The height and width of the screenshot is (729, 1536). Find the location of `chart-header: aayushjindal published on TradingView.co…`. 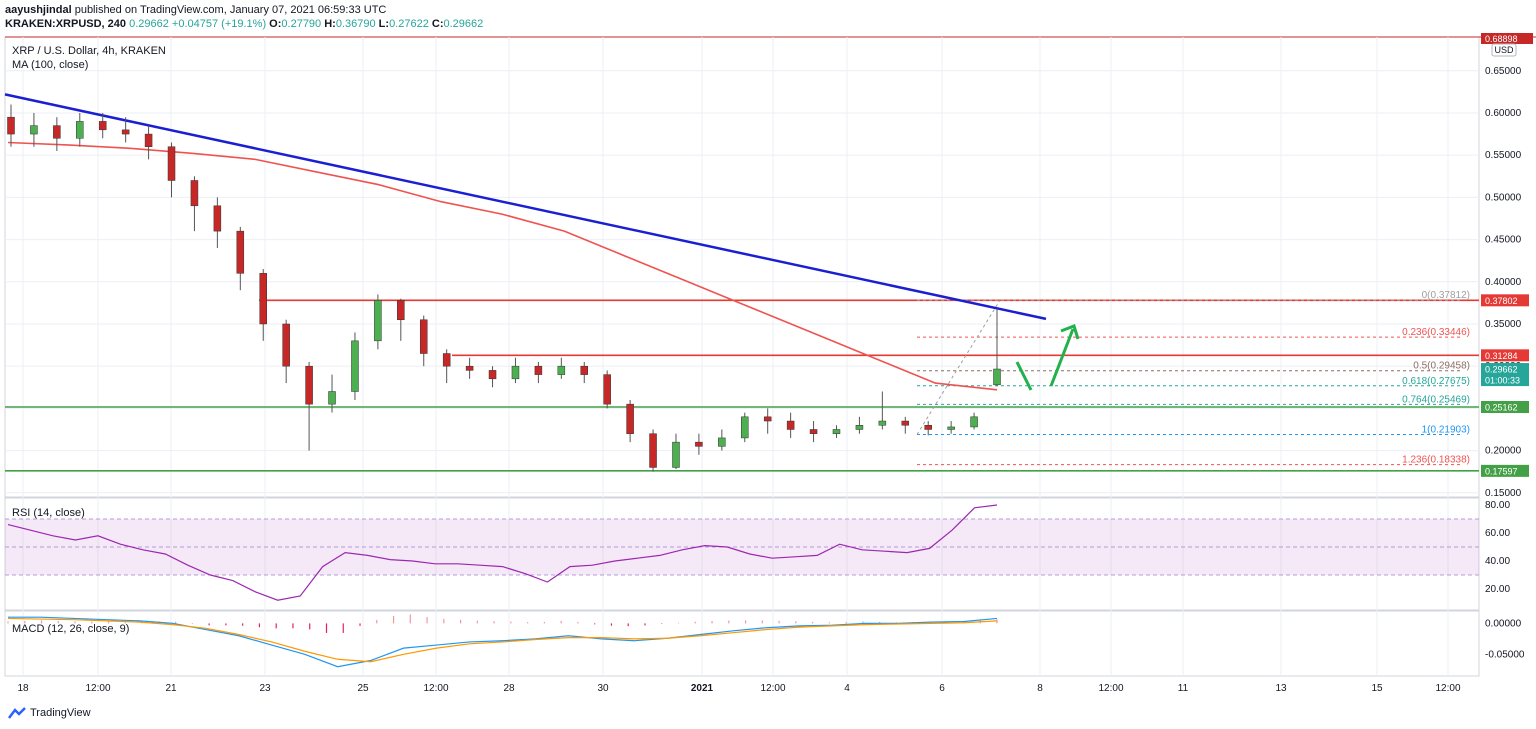

chart-header: aayushjindal published on TradingView.co… is located at coordinates (768, 18).